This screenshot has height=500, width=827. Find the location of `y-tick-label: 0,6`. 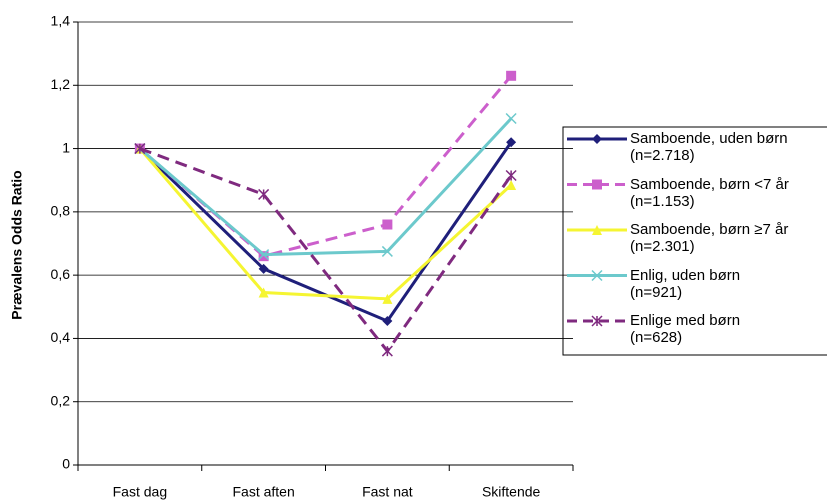

y-tick-label: 0,6 is located at coordinates (61, 274).